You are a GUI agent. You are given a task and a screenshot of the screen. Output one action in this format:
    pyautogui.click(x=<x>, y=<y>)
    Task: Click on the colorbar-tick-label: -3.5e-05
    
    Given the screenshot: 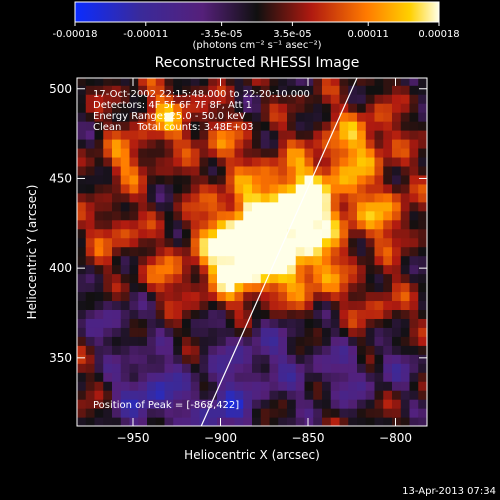 What is the action you would take?
    pyautogui.click(x=222, y=34)
    